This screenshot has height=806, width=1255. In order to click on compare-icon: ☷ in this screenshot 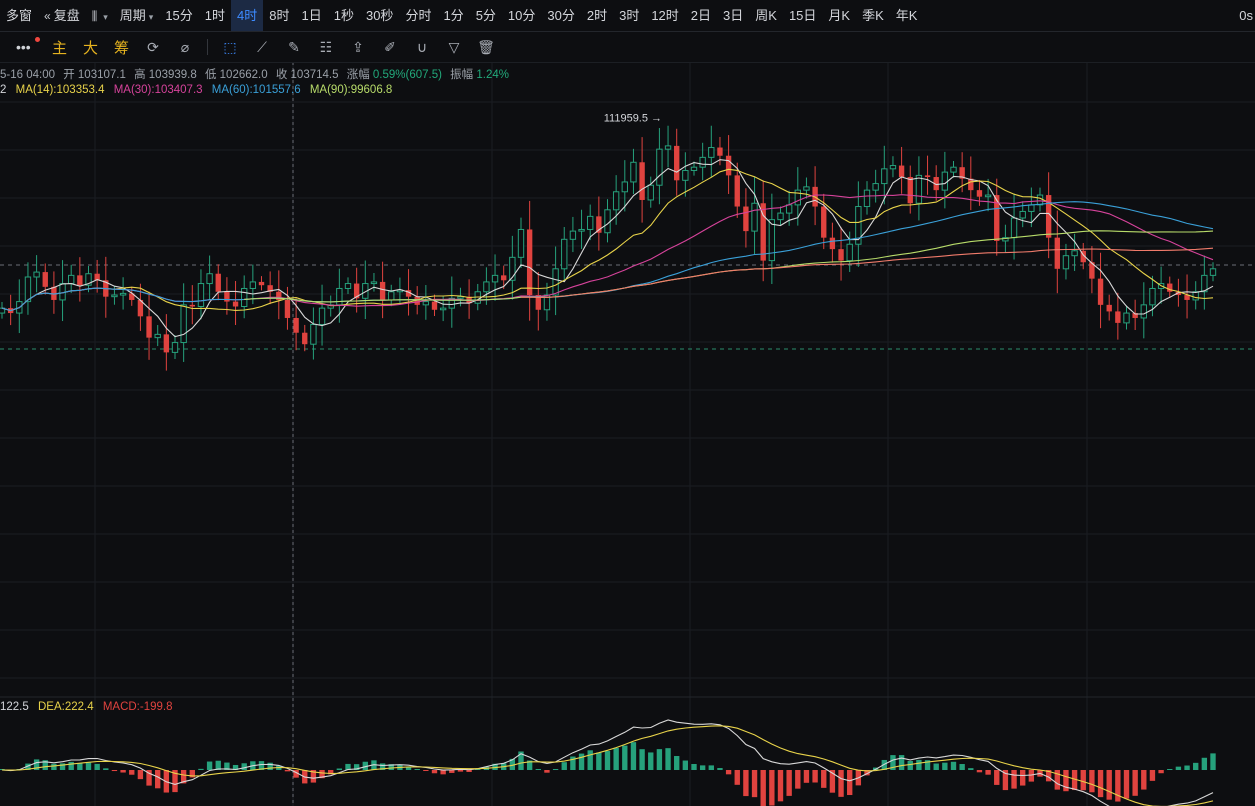, I will do `click(326, 46)`.